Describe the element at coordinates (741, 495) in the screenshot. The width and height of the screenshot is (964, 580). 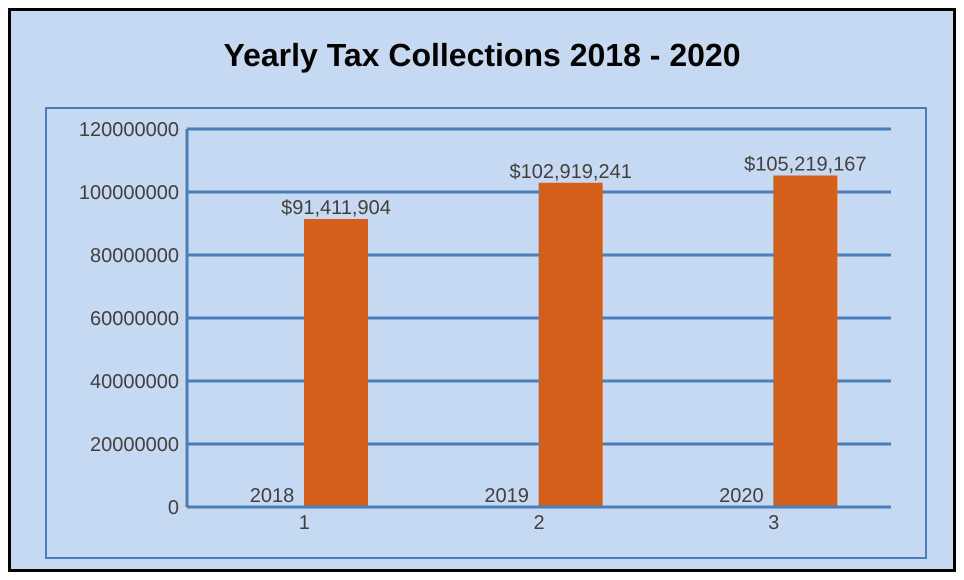
I see `data-label: 2020` at that location.